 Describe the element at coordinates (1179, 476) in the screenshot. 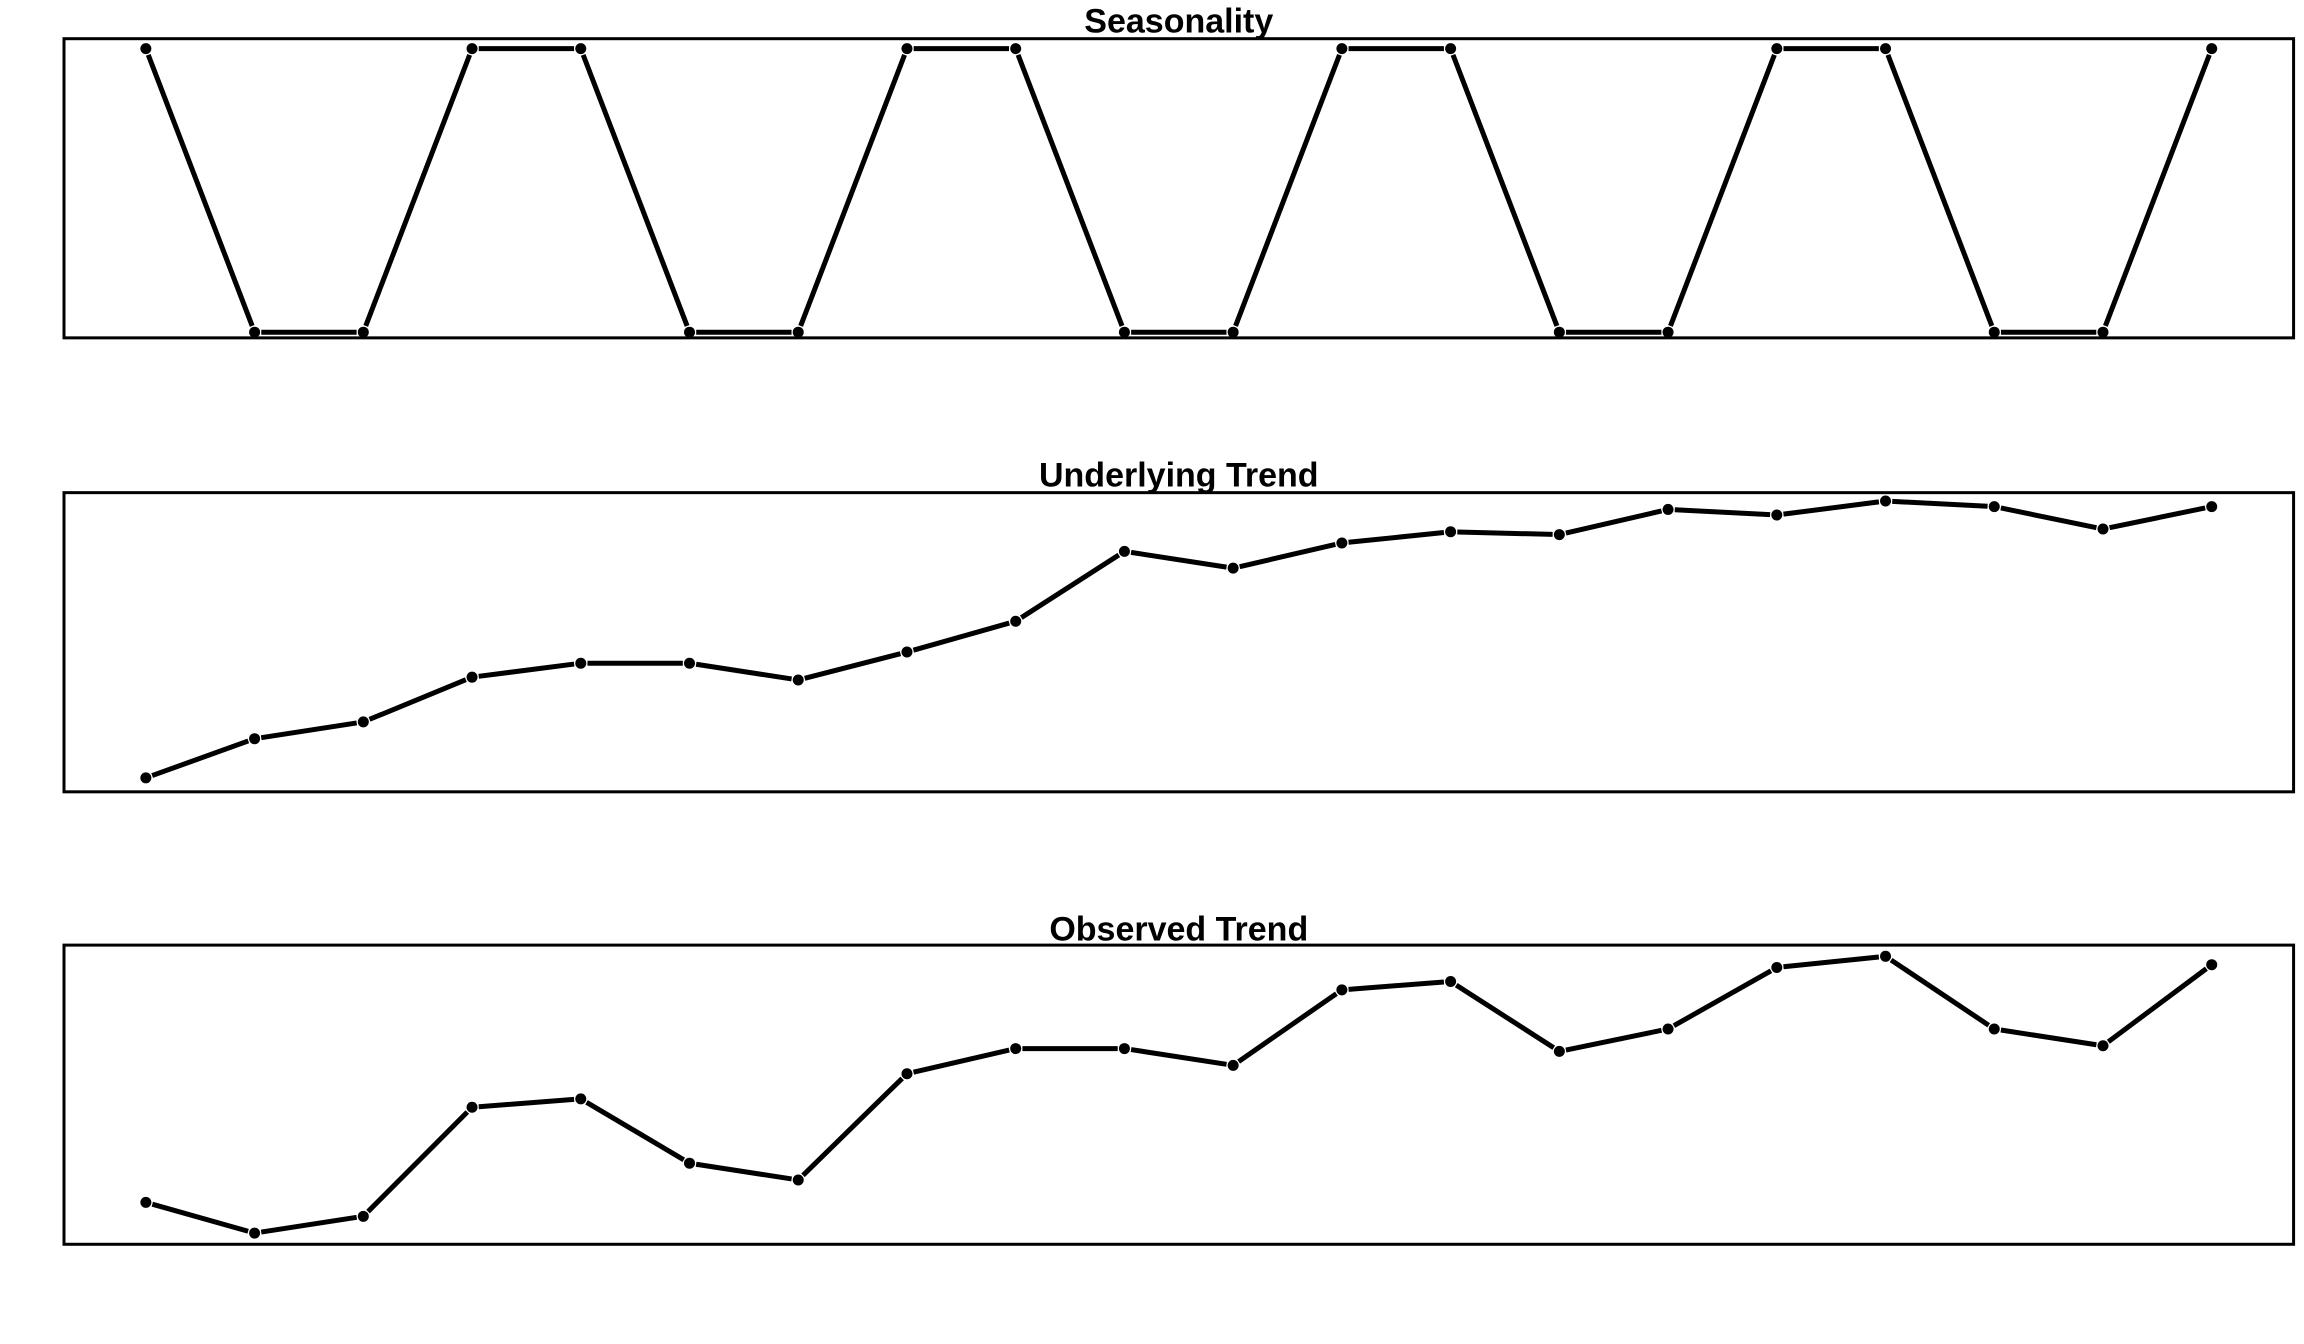

I see `chart-title: Underlying Trend` at that location.